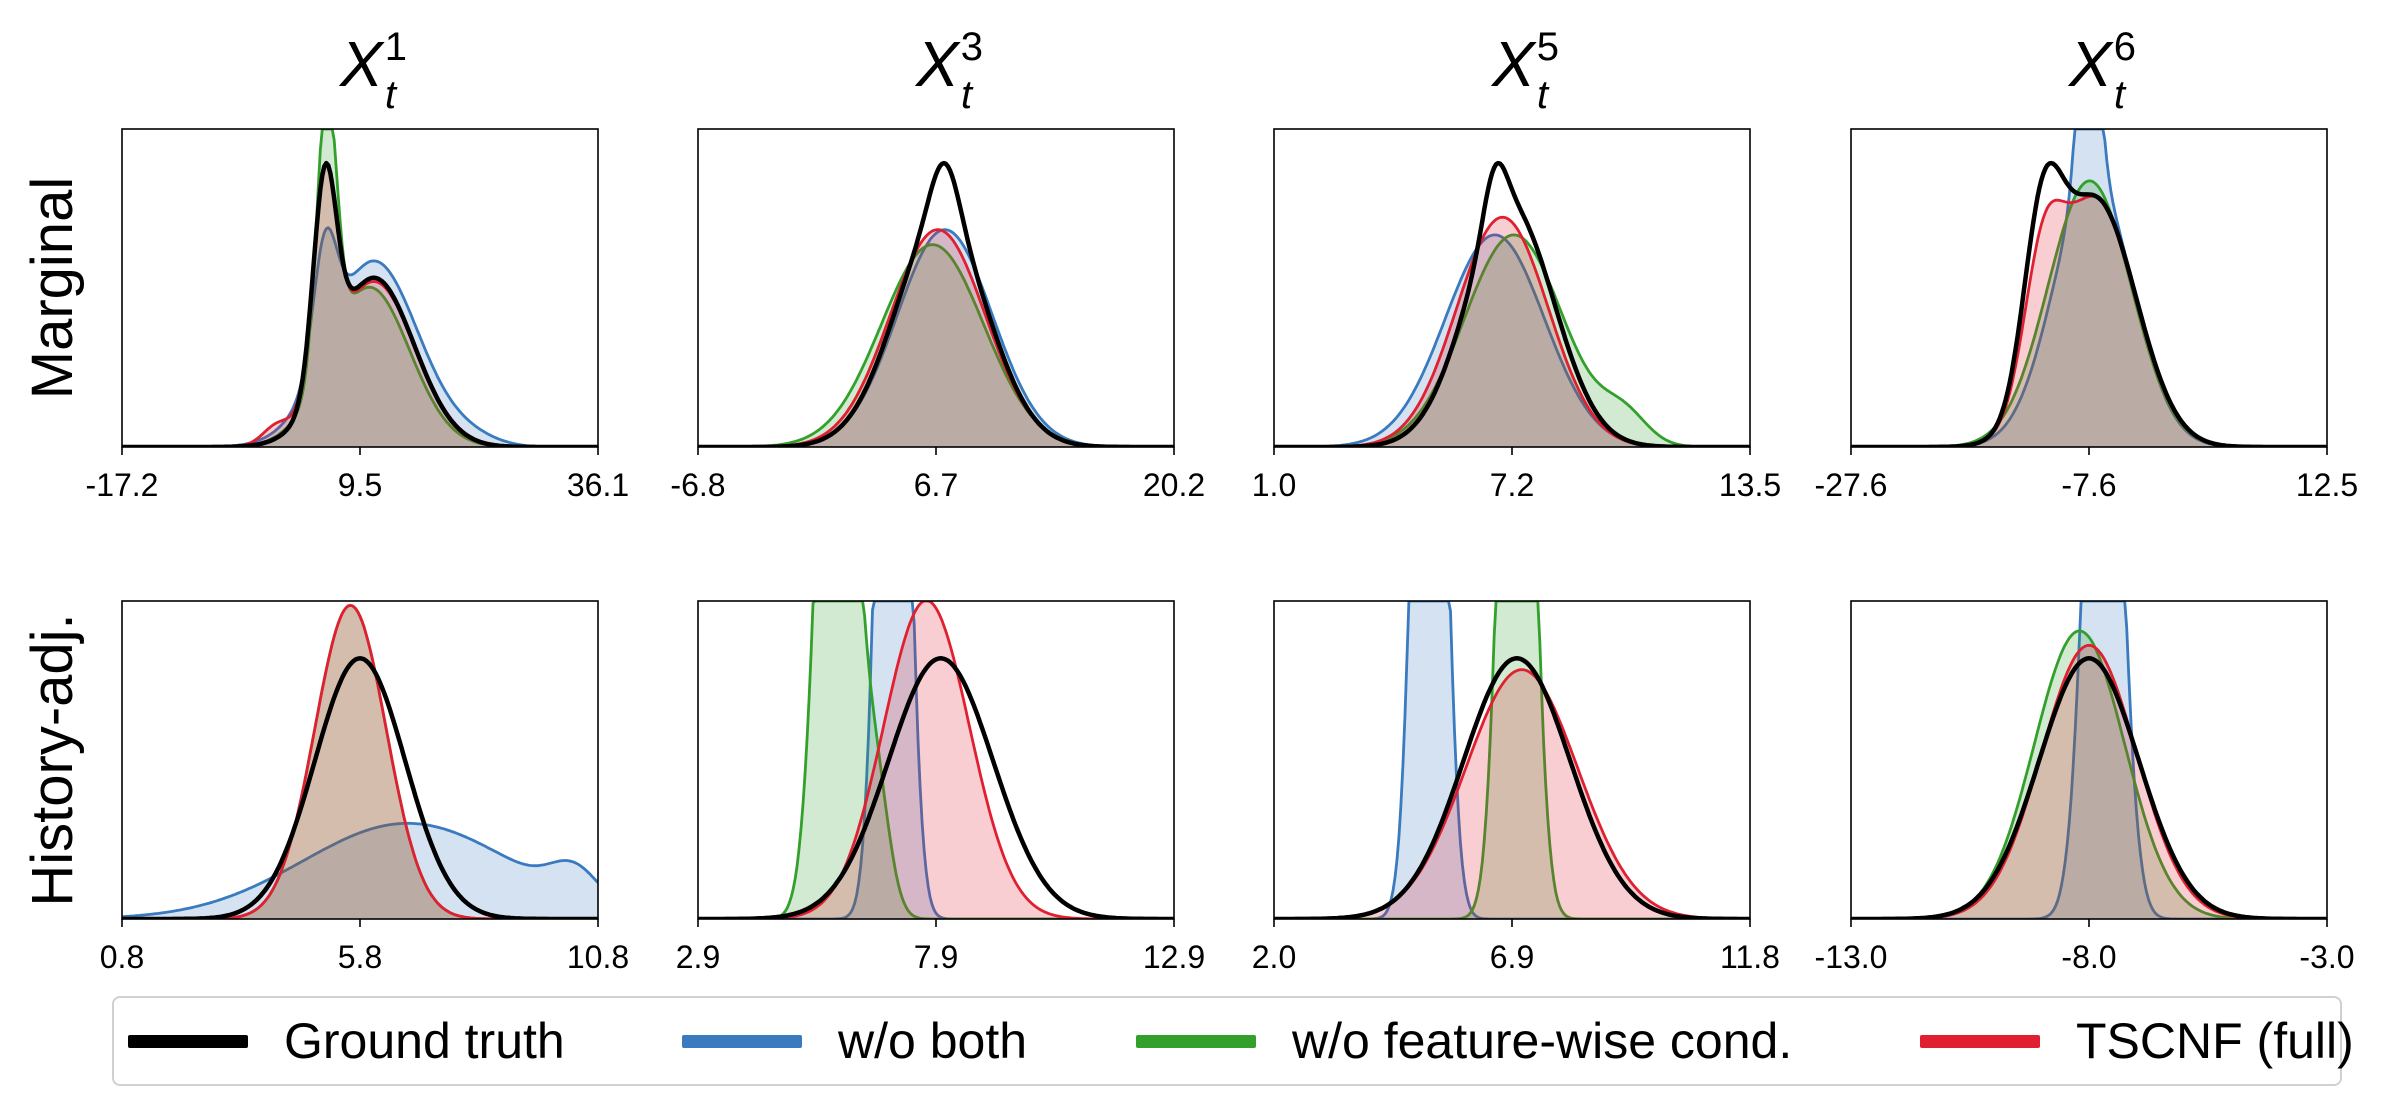 Image resolution: width=2400 pixels, height=1102 pixels. What do you see at coordinates (2125, 47) in the screenshot?
I see `column-title-sup-3: 6` at bounding box center [2125, 47].